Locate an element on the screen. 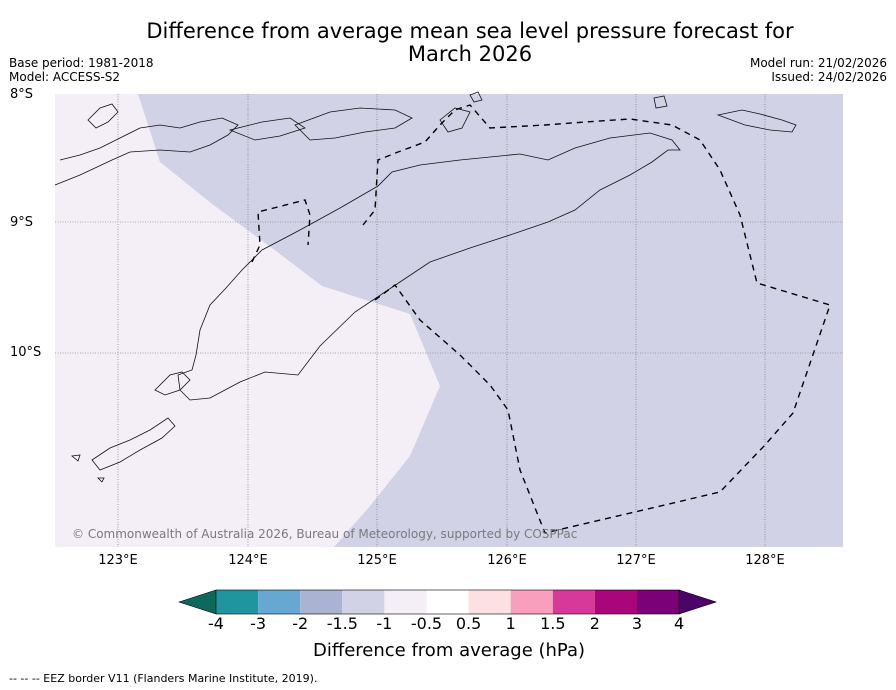  lat-label-8s: 8°S is located at coordinates (22, 94).